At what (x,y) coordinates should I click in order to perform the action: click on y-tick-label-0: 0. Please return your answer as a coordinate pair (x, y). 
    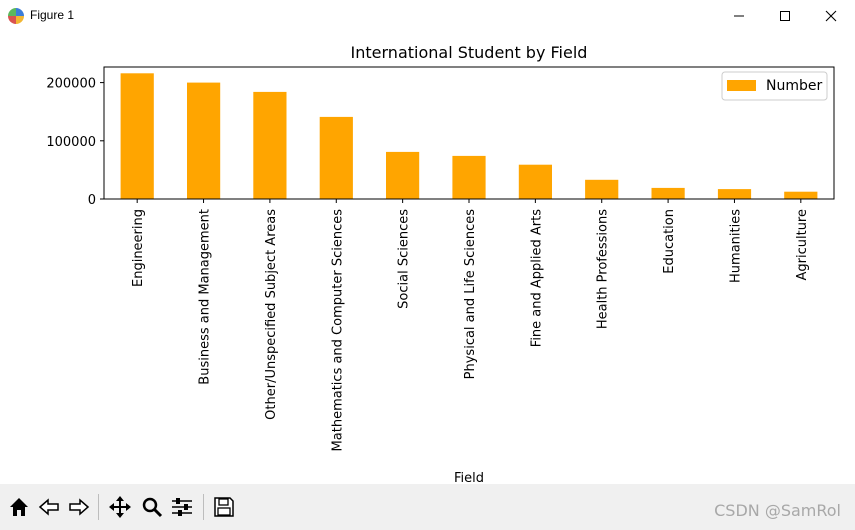
    Looking at the image, I should click on (92, 200).